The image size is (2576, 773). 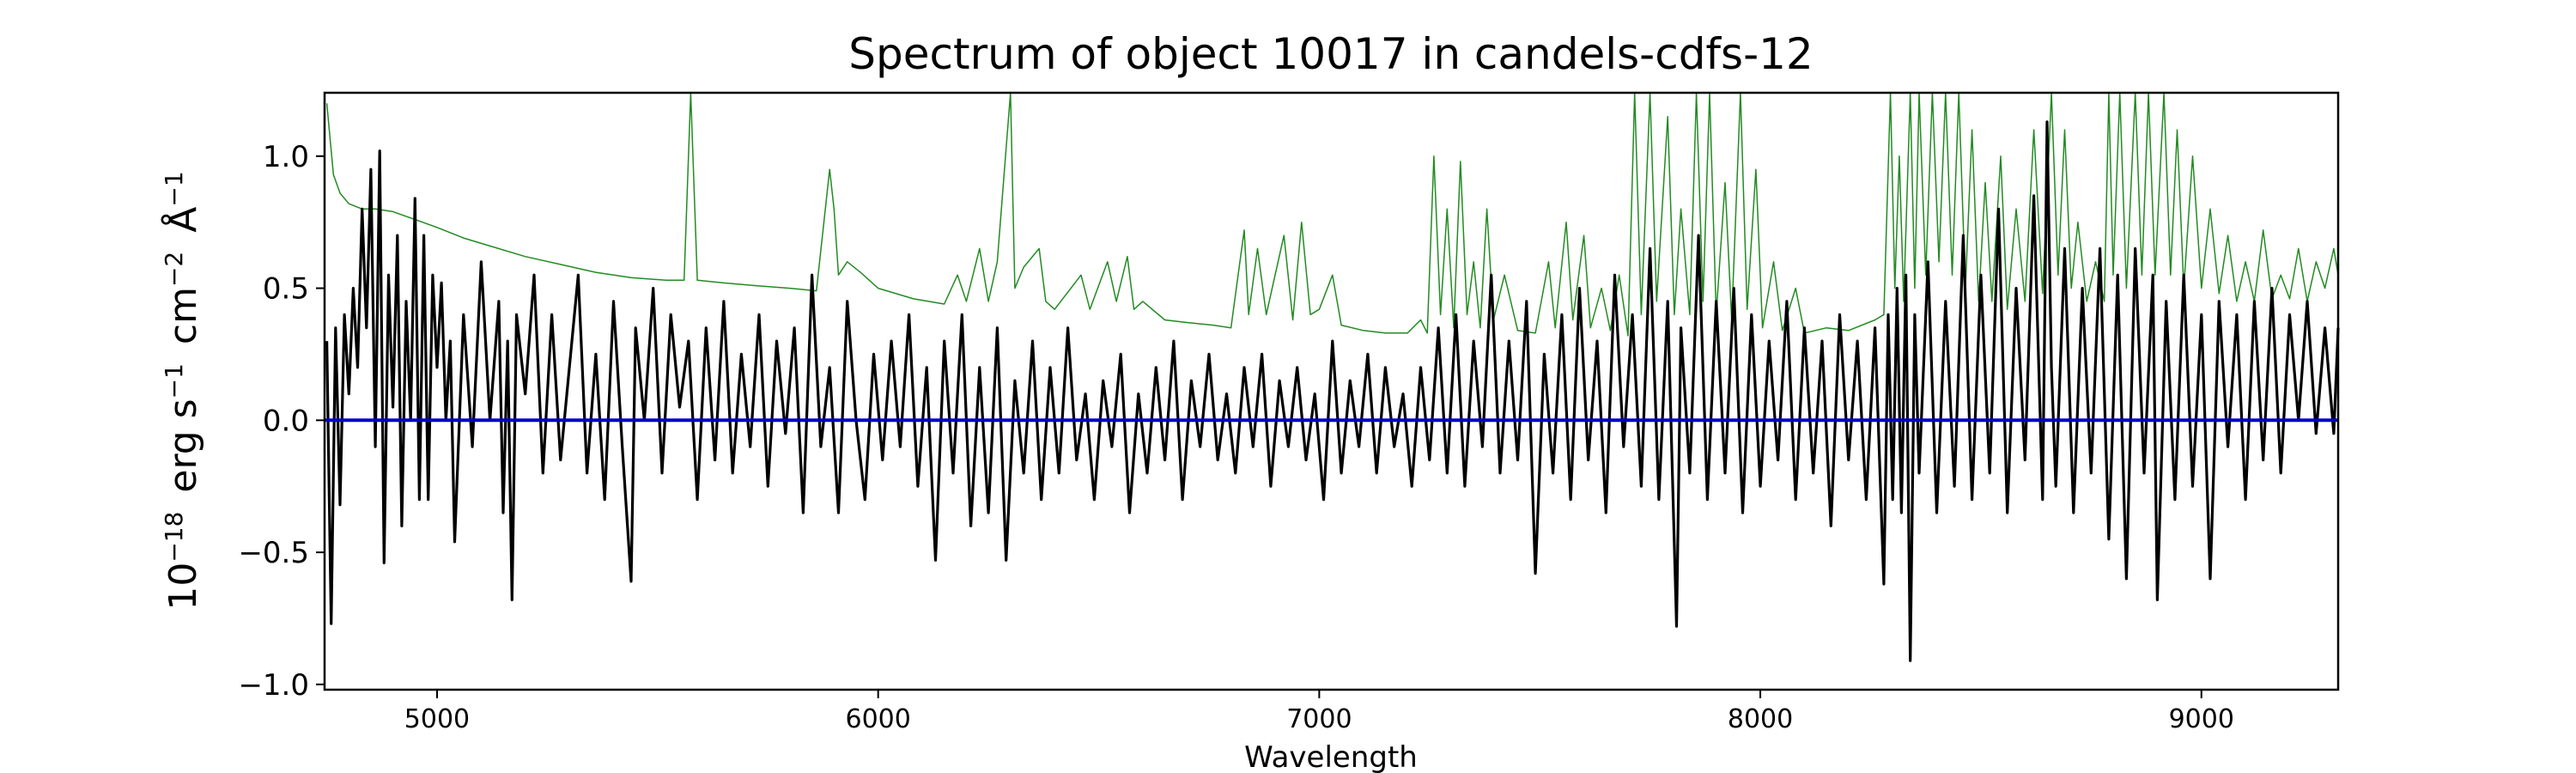 I want to click on y-tick-label: −1.0, so click(x=273, y=685).